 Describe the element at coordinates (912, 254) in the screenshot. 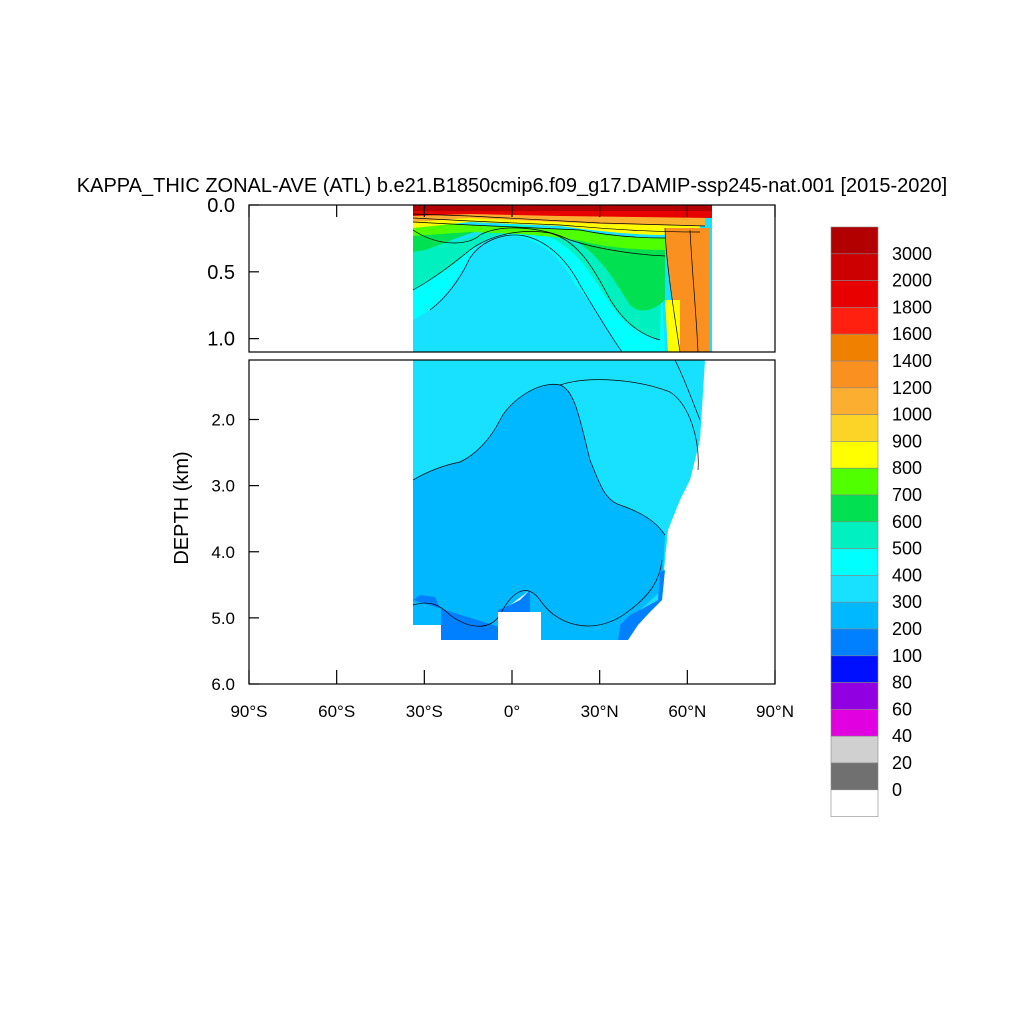

I see `colorbar-label: 3000` at that location.